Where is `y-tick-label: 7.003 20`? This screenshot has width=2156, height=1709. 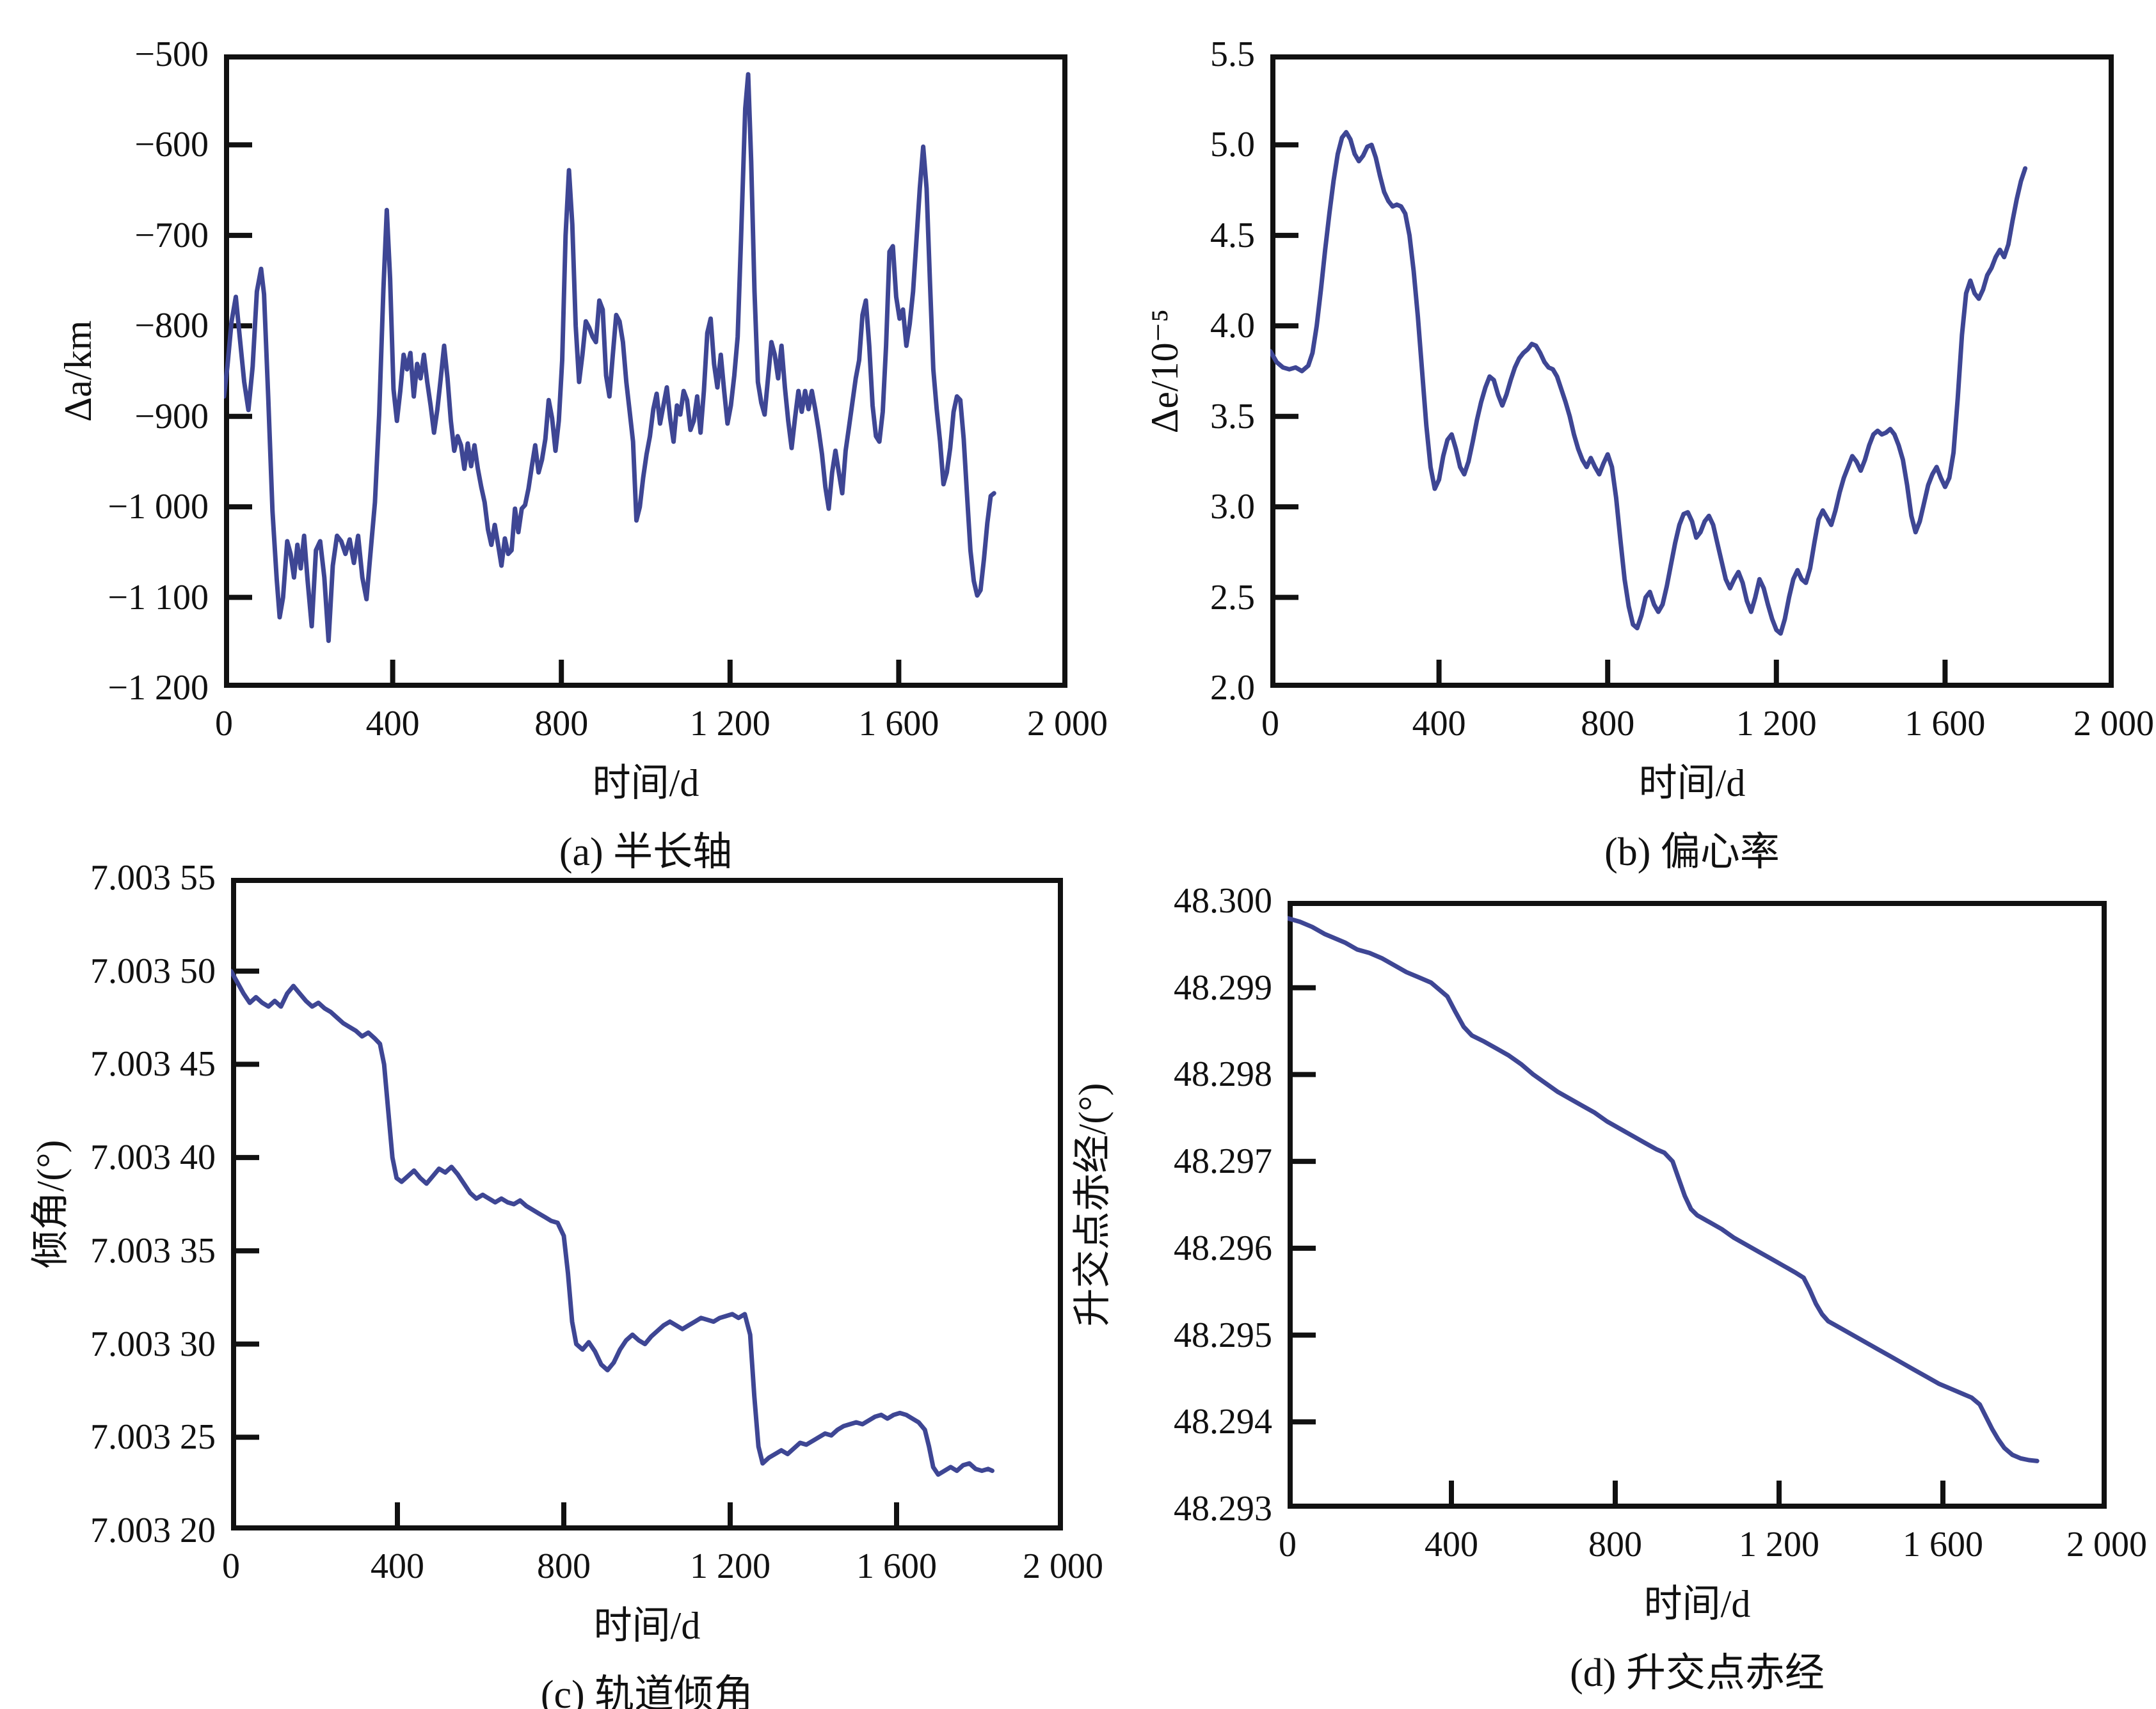
y-tick-label: 7.003 20 is located at coordinates (153, 1531).